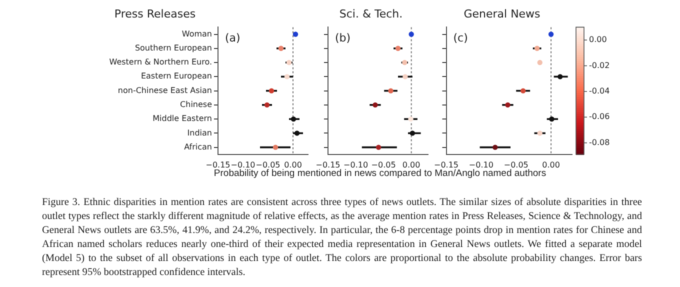 The image size is (680, 287). I want to click on y-tick-label: Southern European, so click(173, 47).